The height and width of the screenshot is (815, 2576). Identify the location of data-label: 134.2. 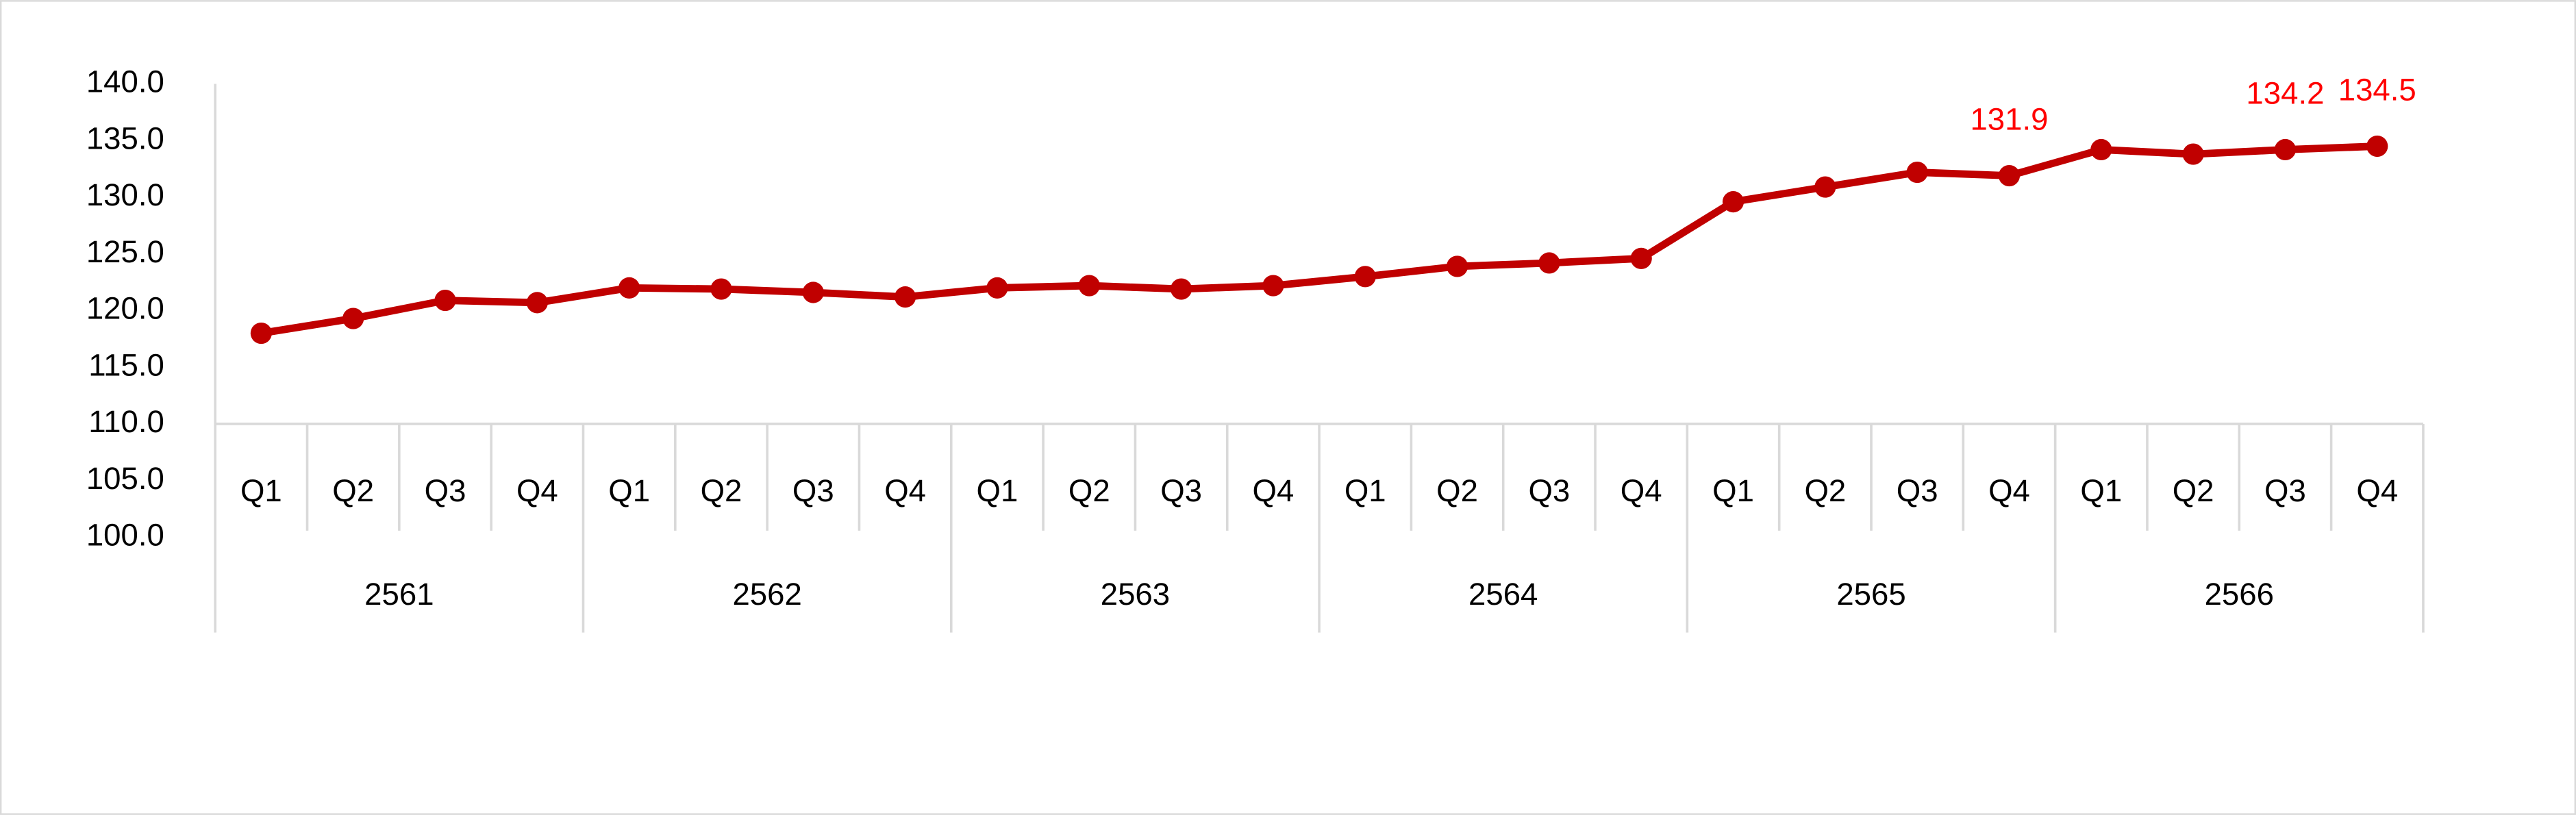
(2285, 93).